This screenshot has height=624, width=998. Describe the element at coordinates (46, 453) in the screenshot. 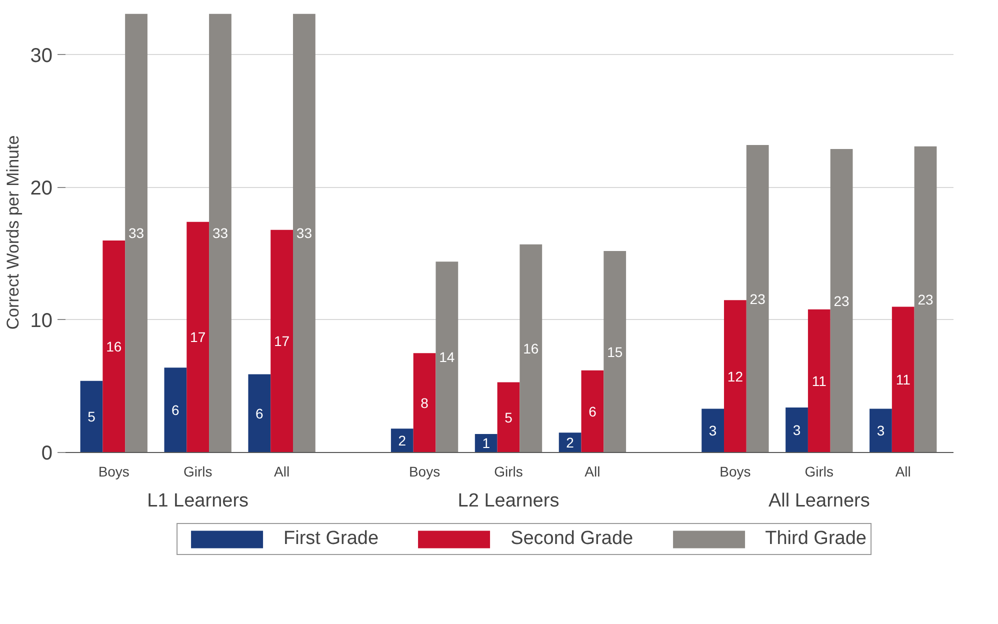

I see `y-tick-label: 0` at that location.